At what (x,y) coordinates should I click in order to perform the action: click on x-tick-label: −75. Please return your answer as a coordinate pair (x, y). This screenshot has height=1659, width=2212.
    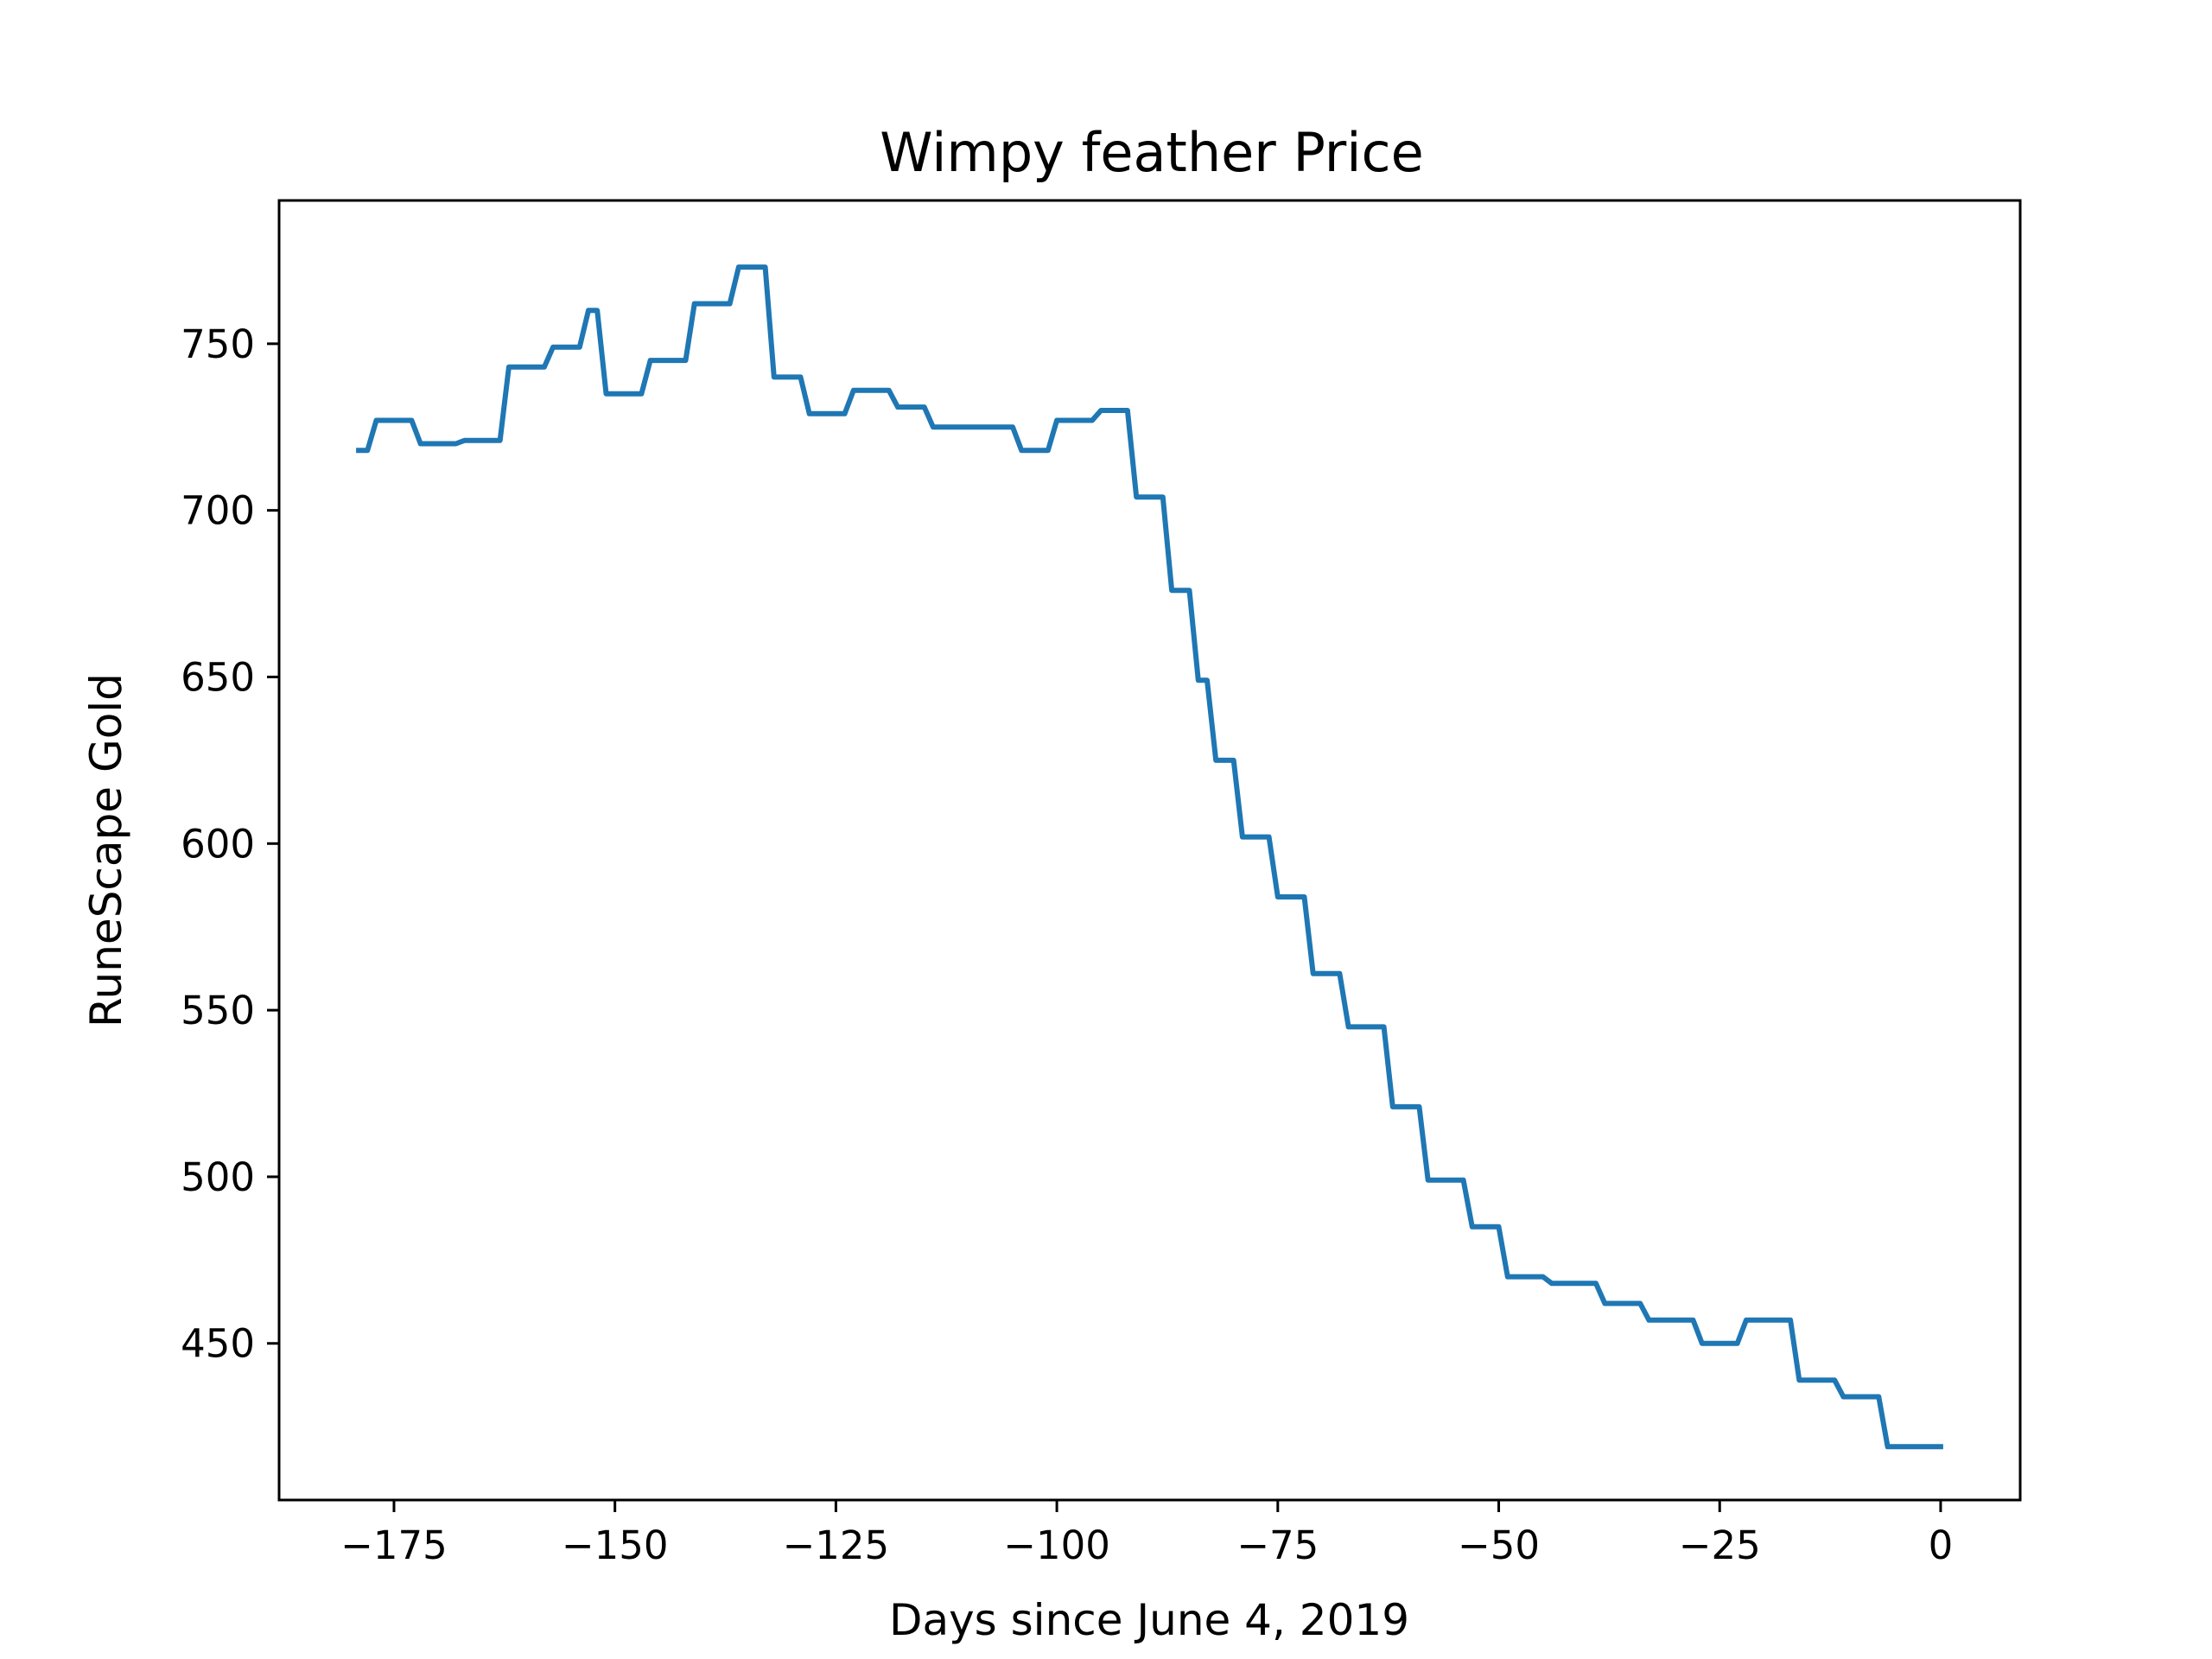
    Looking at the image, I should click on (1277, 1545).